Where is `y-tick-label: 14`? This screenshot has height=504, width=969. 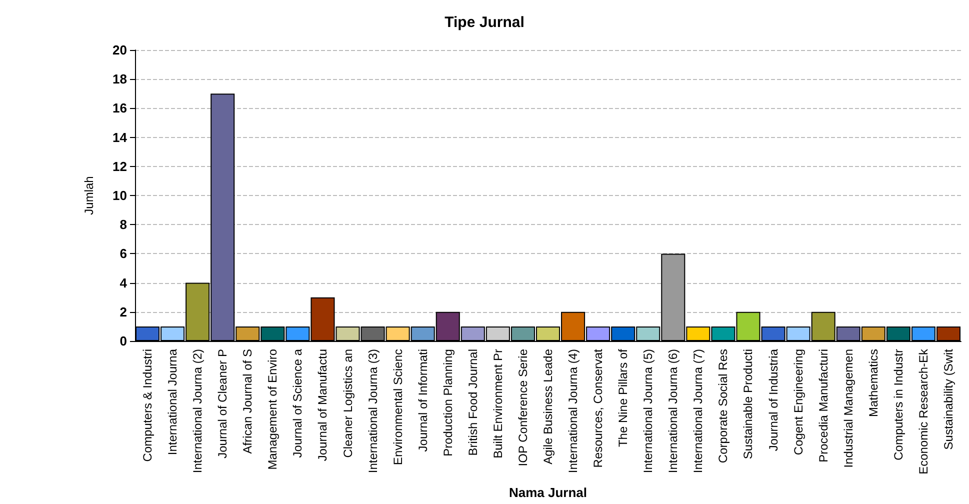 y-tick-label: 14 is located at coordinates (120, 137).